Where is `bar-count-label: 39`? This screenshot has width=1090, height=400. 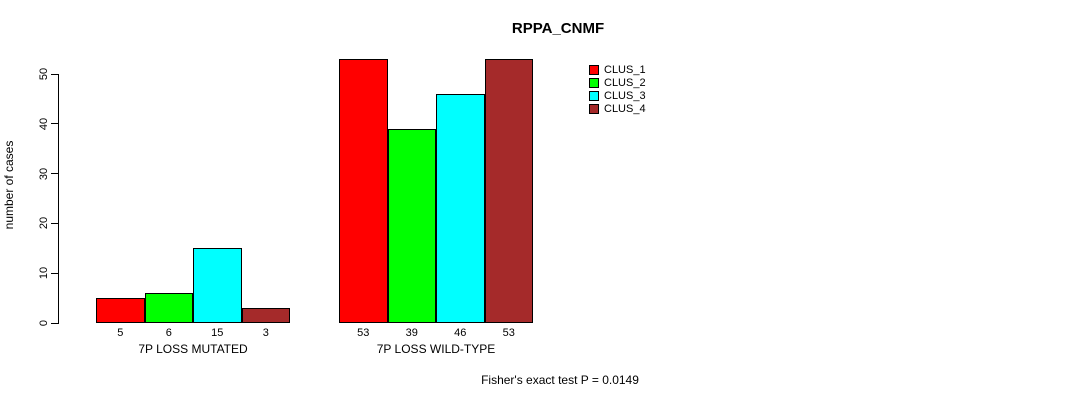 bar-count-label: 39 is located at coordinates (411, 333).